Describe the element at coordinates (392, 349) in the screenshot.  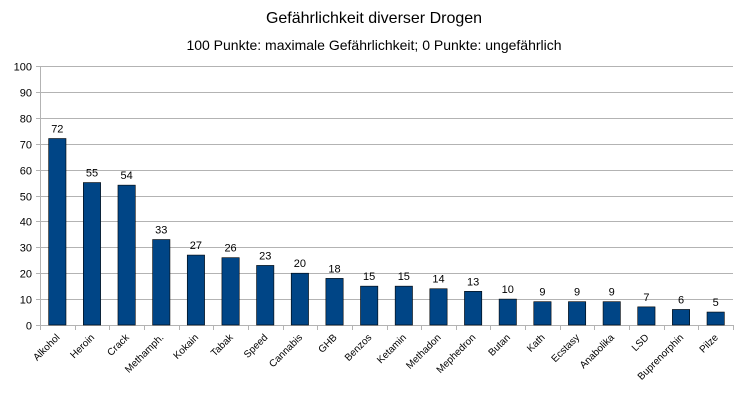
I see `x-tick-label: Ketamin` at that location.